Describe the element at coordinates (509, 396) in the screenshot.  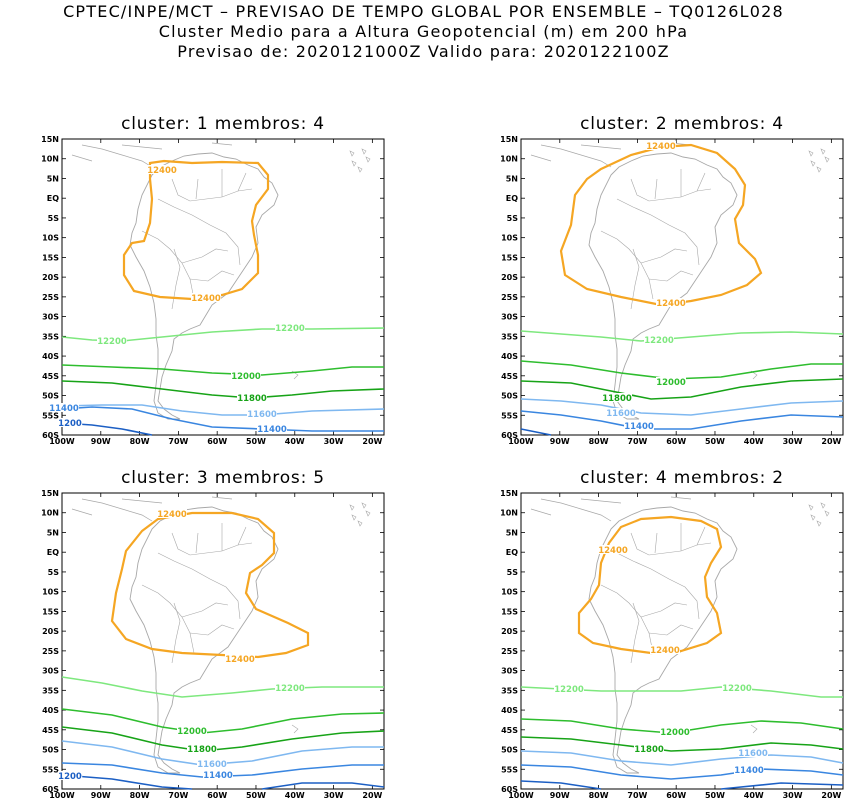
I see `lat-tick-label: 50S` at that location.